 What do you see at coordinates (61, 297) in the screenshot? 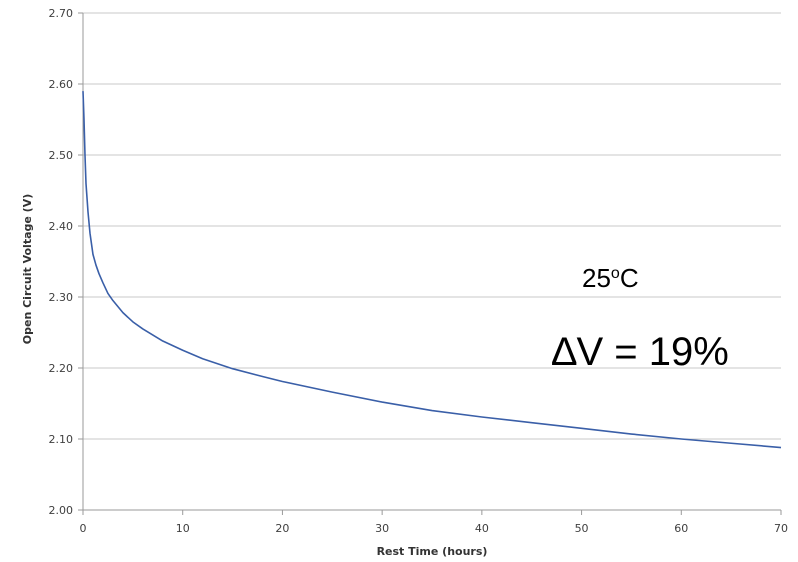
I see `y-tick-label: 2.30` at bounding box center [61, 297].